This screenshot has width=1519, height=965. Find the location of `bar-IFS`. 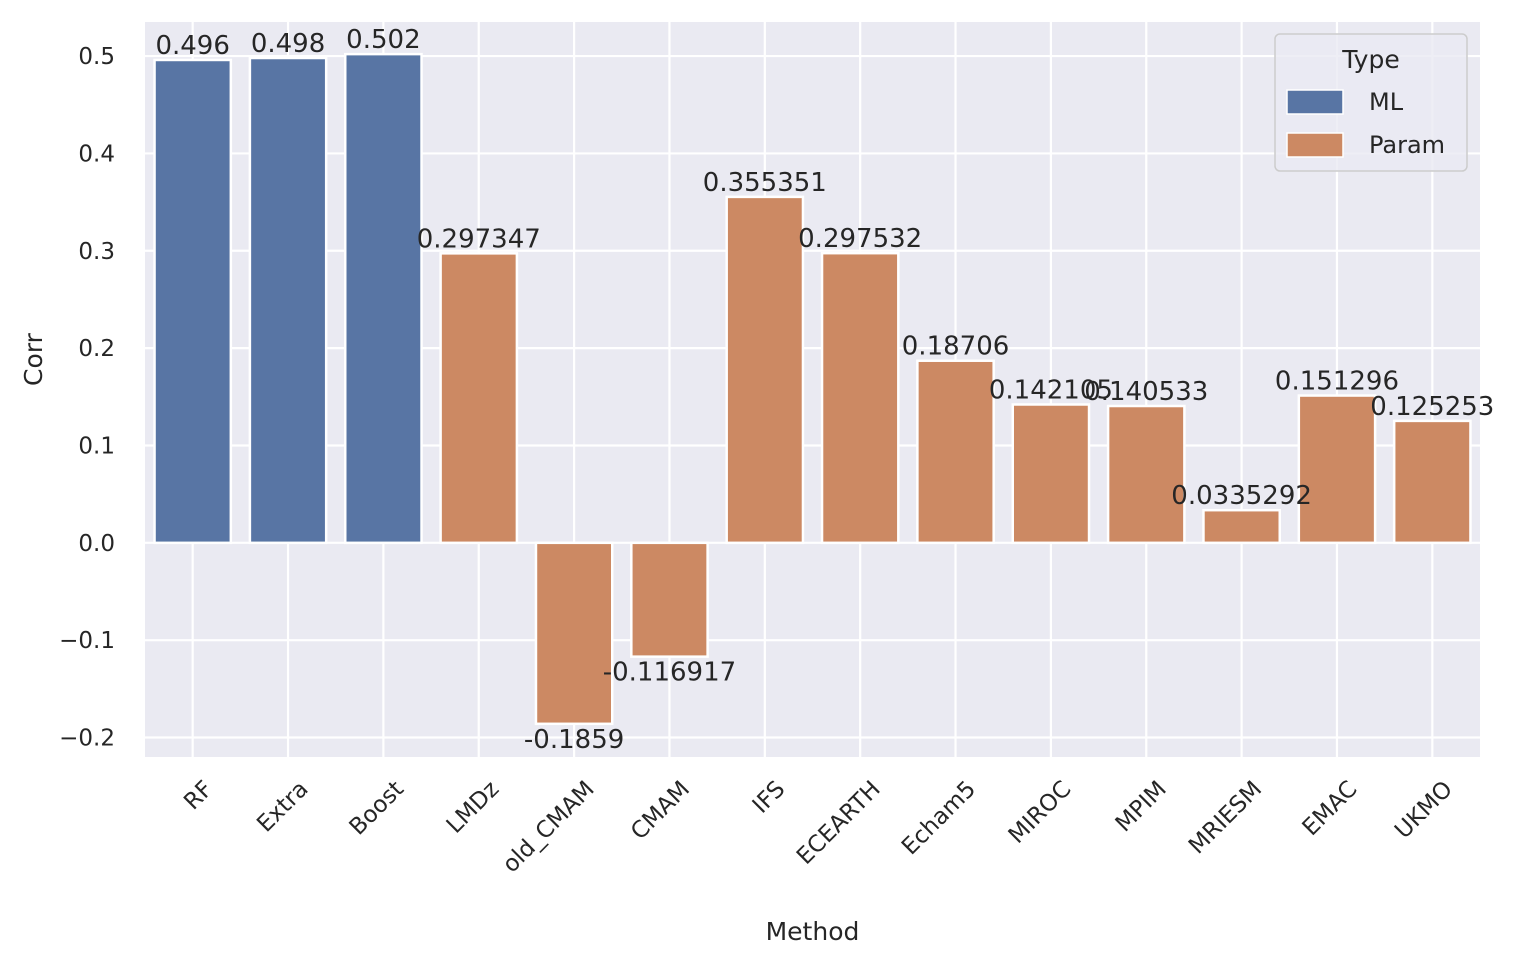

bar-IFS is located at coordinates (765, 370).